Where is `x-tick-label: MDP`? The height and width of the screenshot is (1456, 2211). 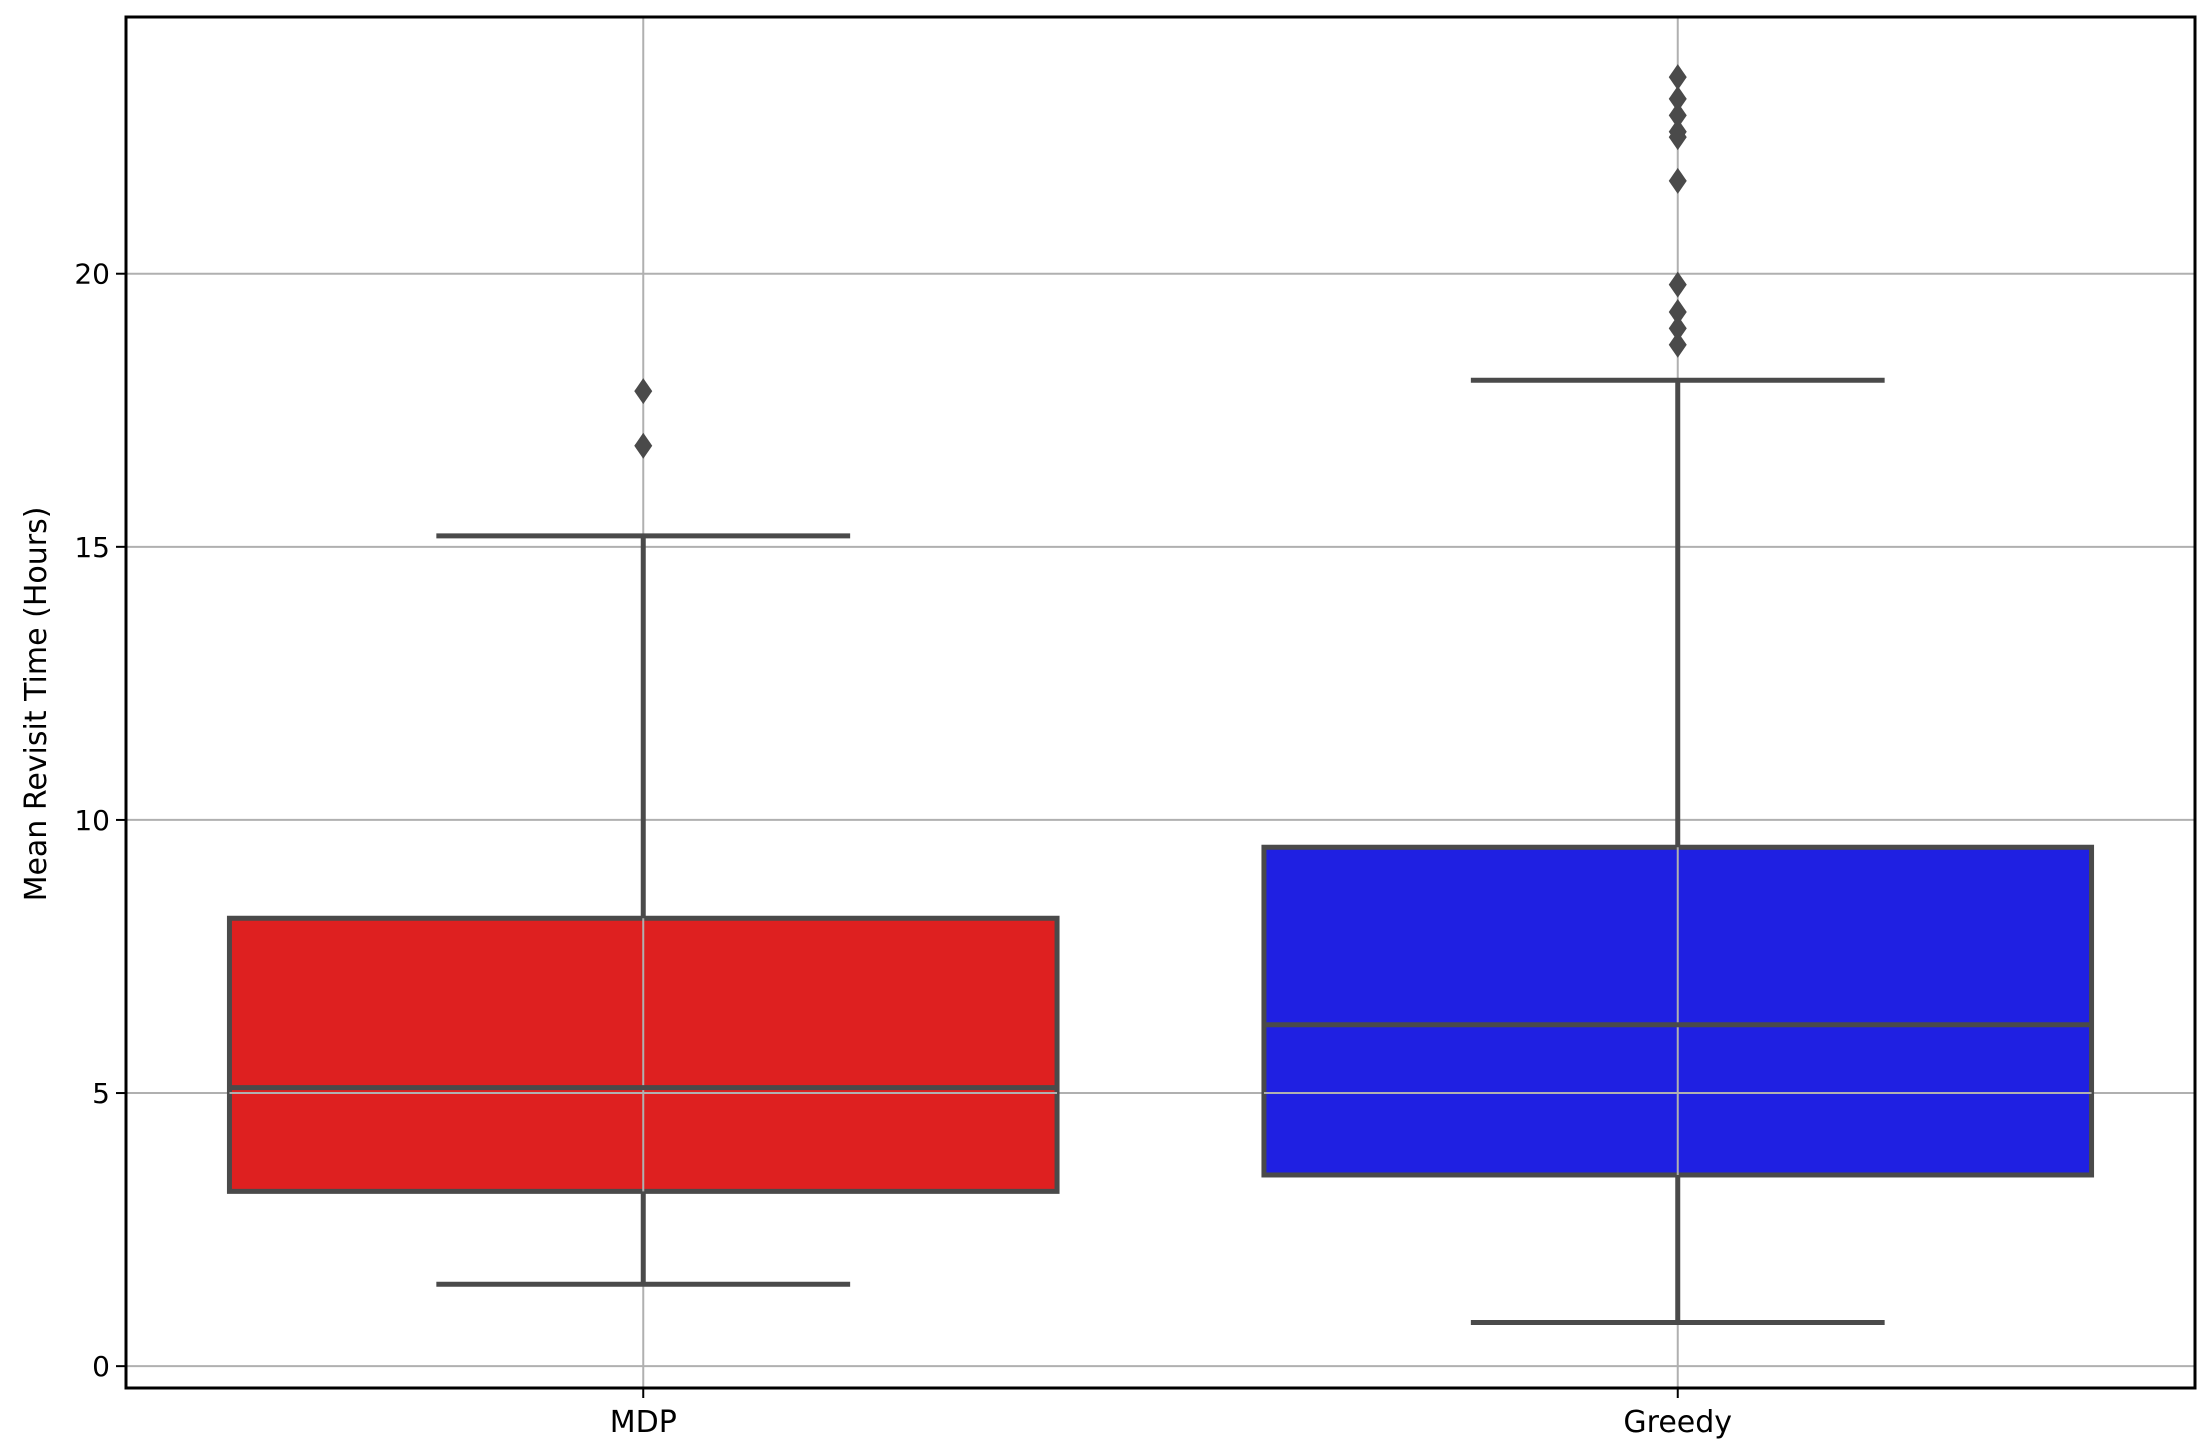 x-tick-label: MDP is located at coordinates (643, 1422).